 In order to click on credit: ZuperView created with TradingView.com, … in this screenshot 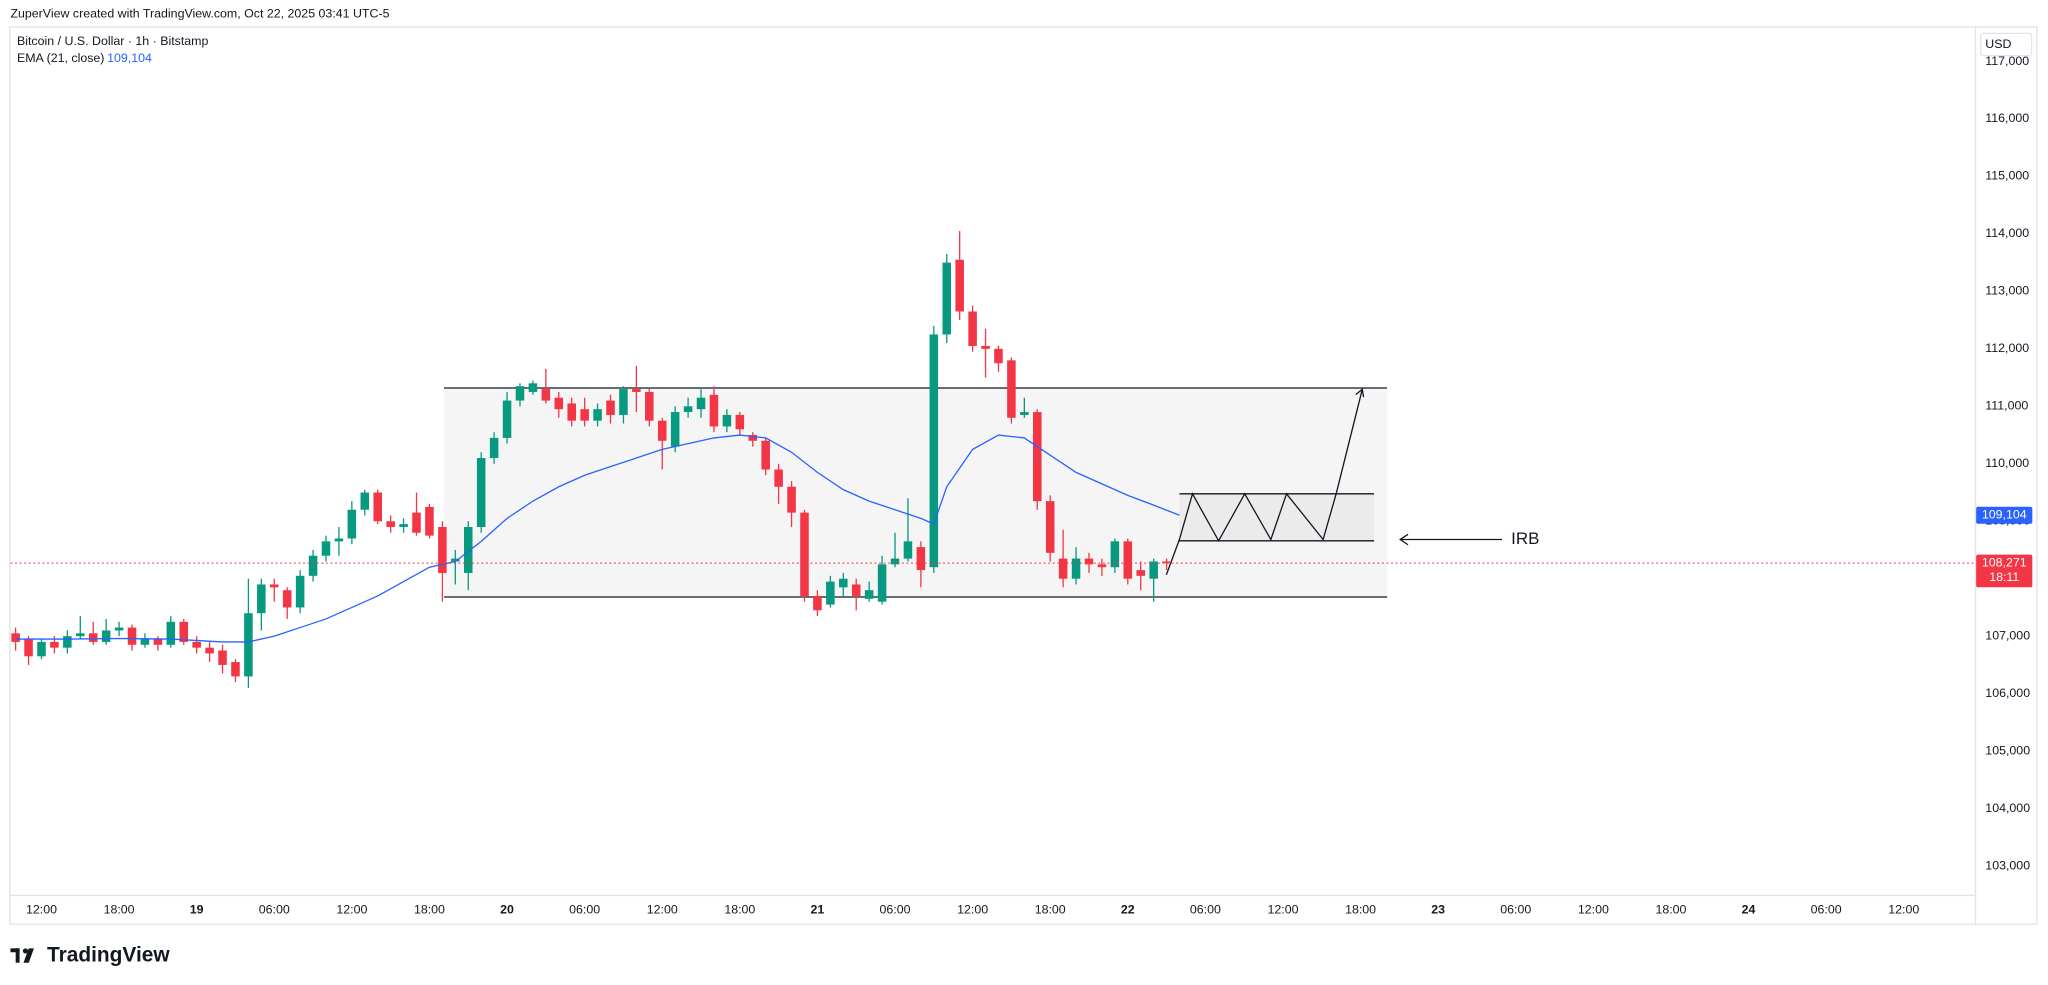, I will do `click(199, 14)`.